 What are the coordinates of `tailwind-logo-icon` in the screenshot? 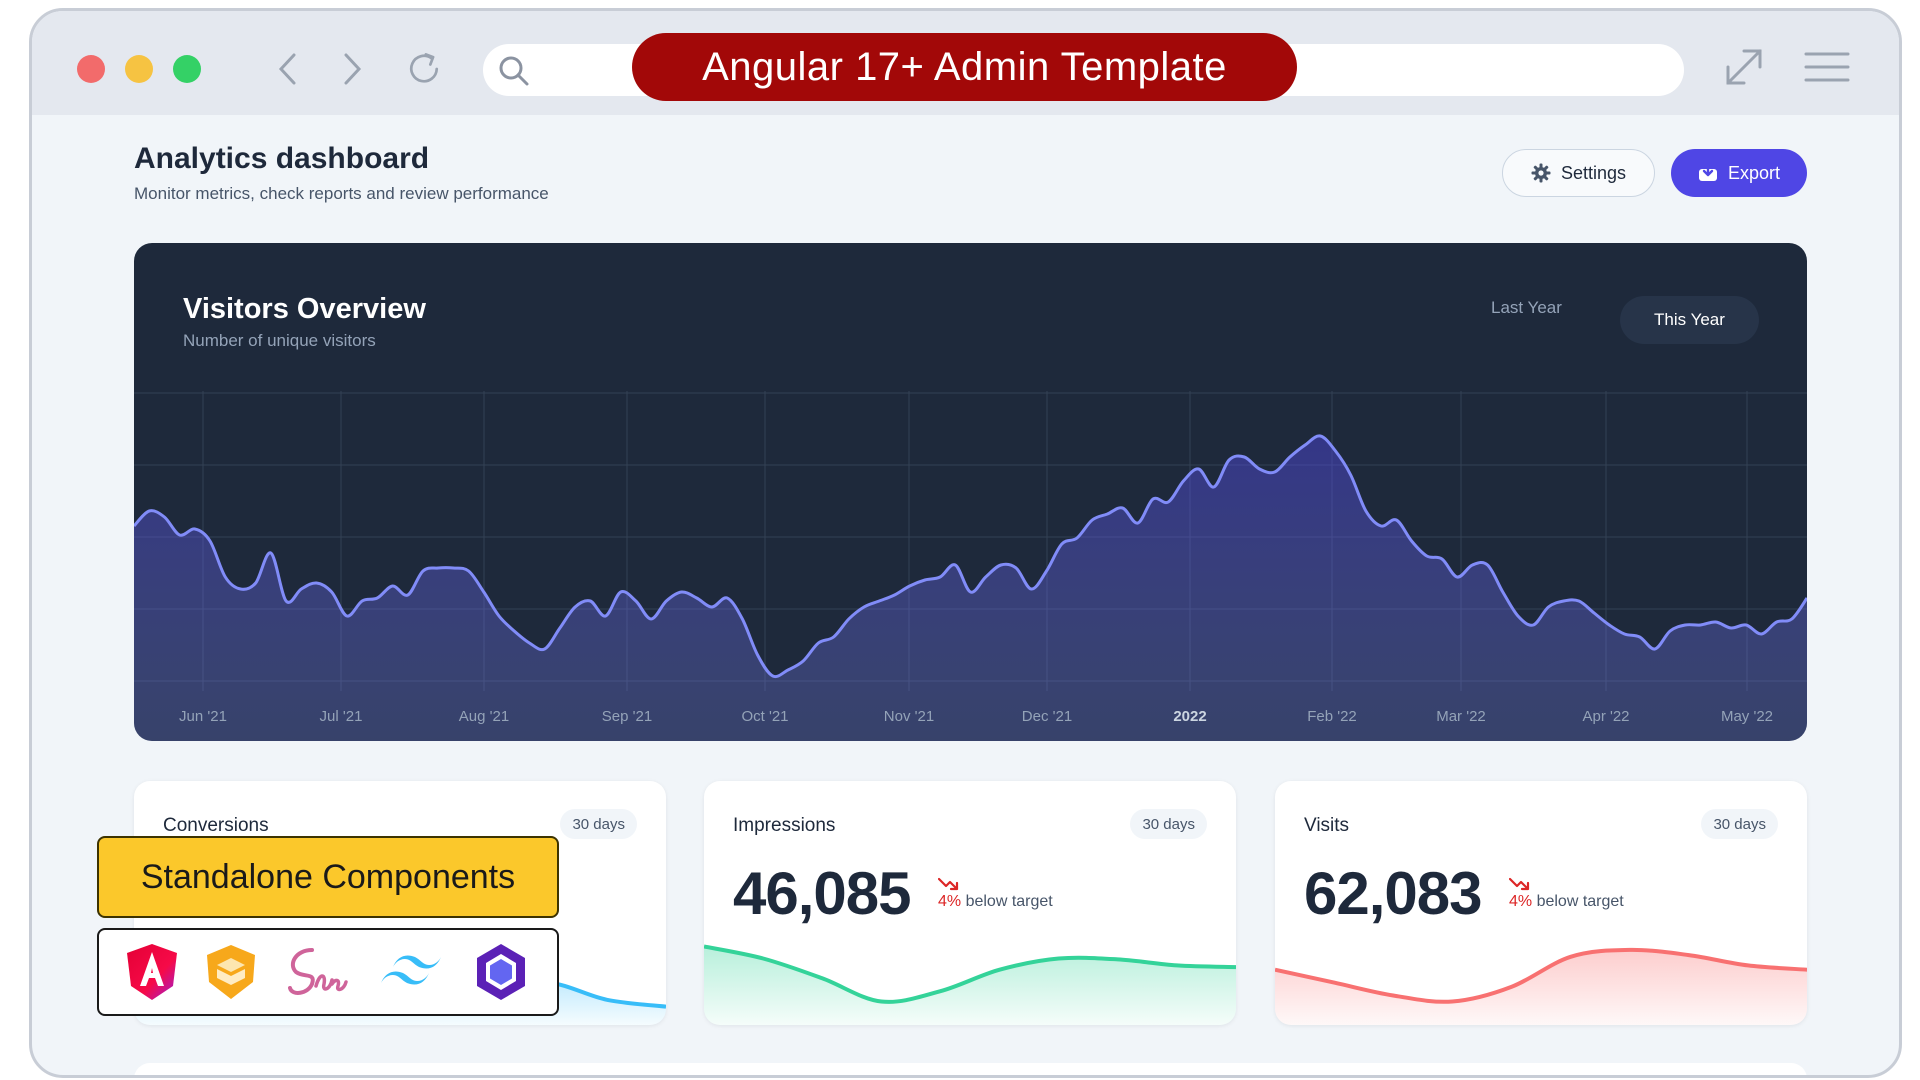 It's located at (411, 972).